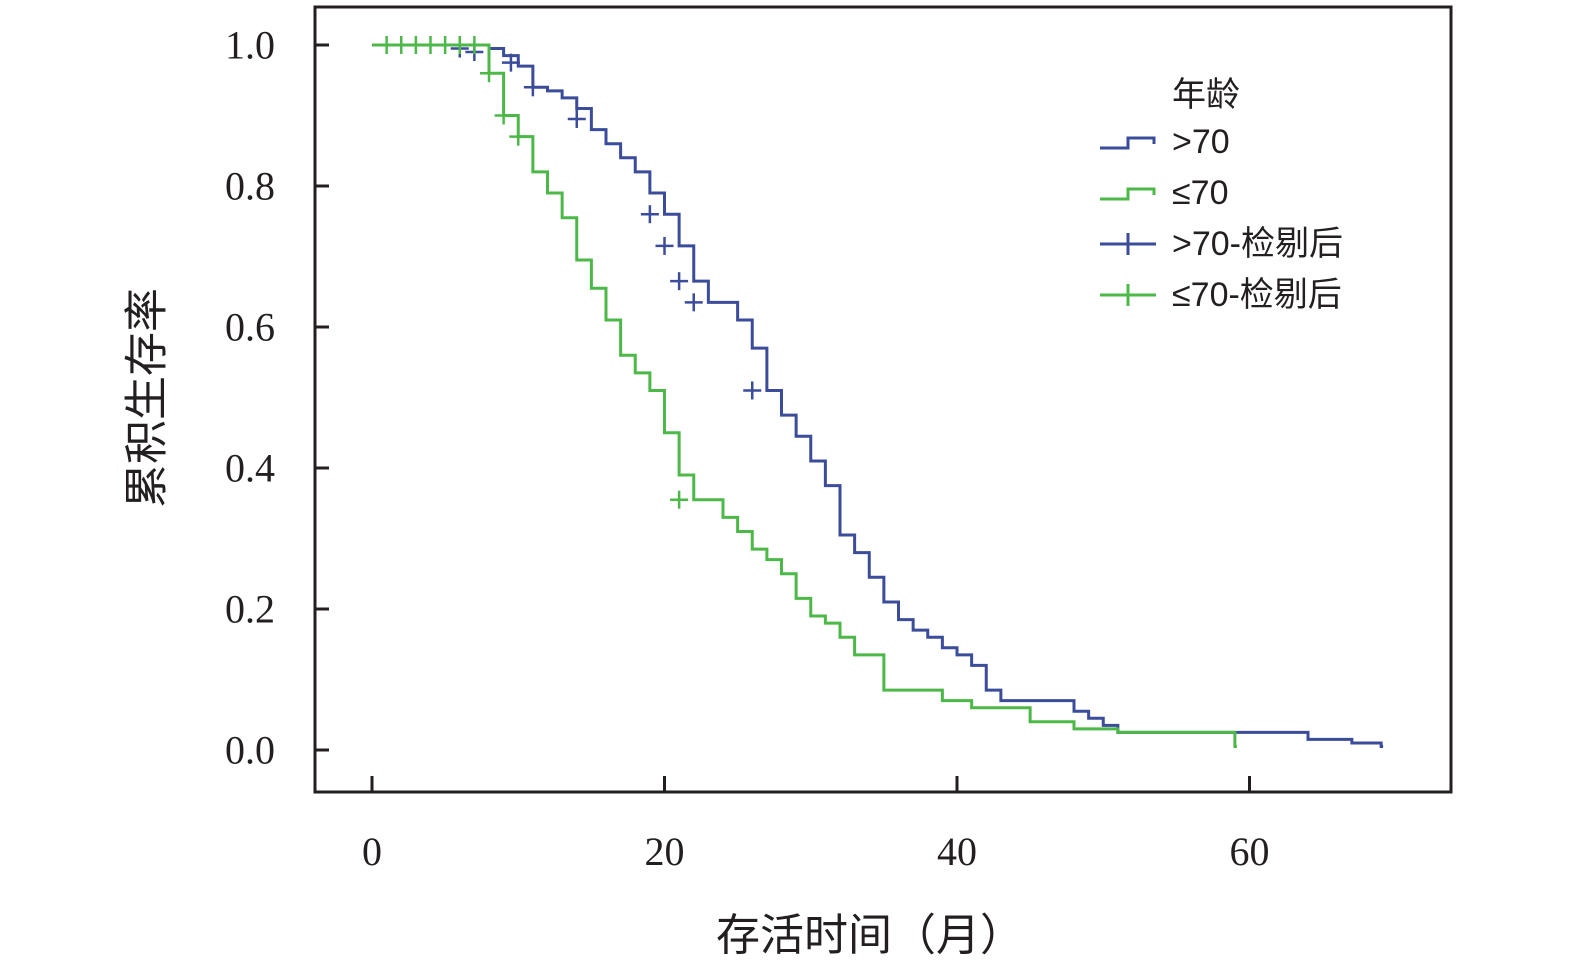 This screenshot has width=1575, height=970. I want to click on legend-item-le70: ≤70, so click(1164, 193).